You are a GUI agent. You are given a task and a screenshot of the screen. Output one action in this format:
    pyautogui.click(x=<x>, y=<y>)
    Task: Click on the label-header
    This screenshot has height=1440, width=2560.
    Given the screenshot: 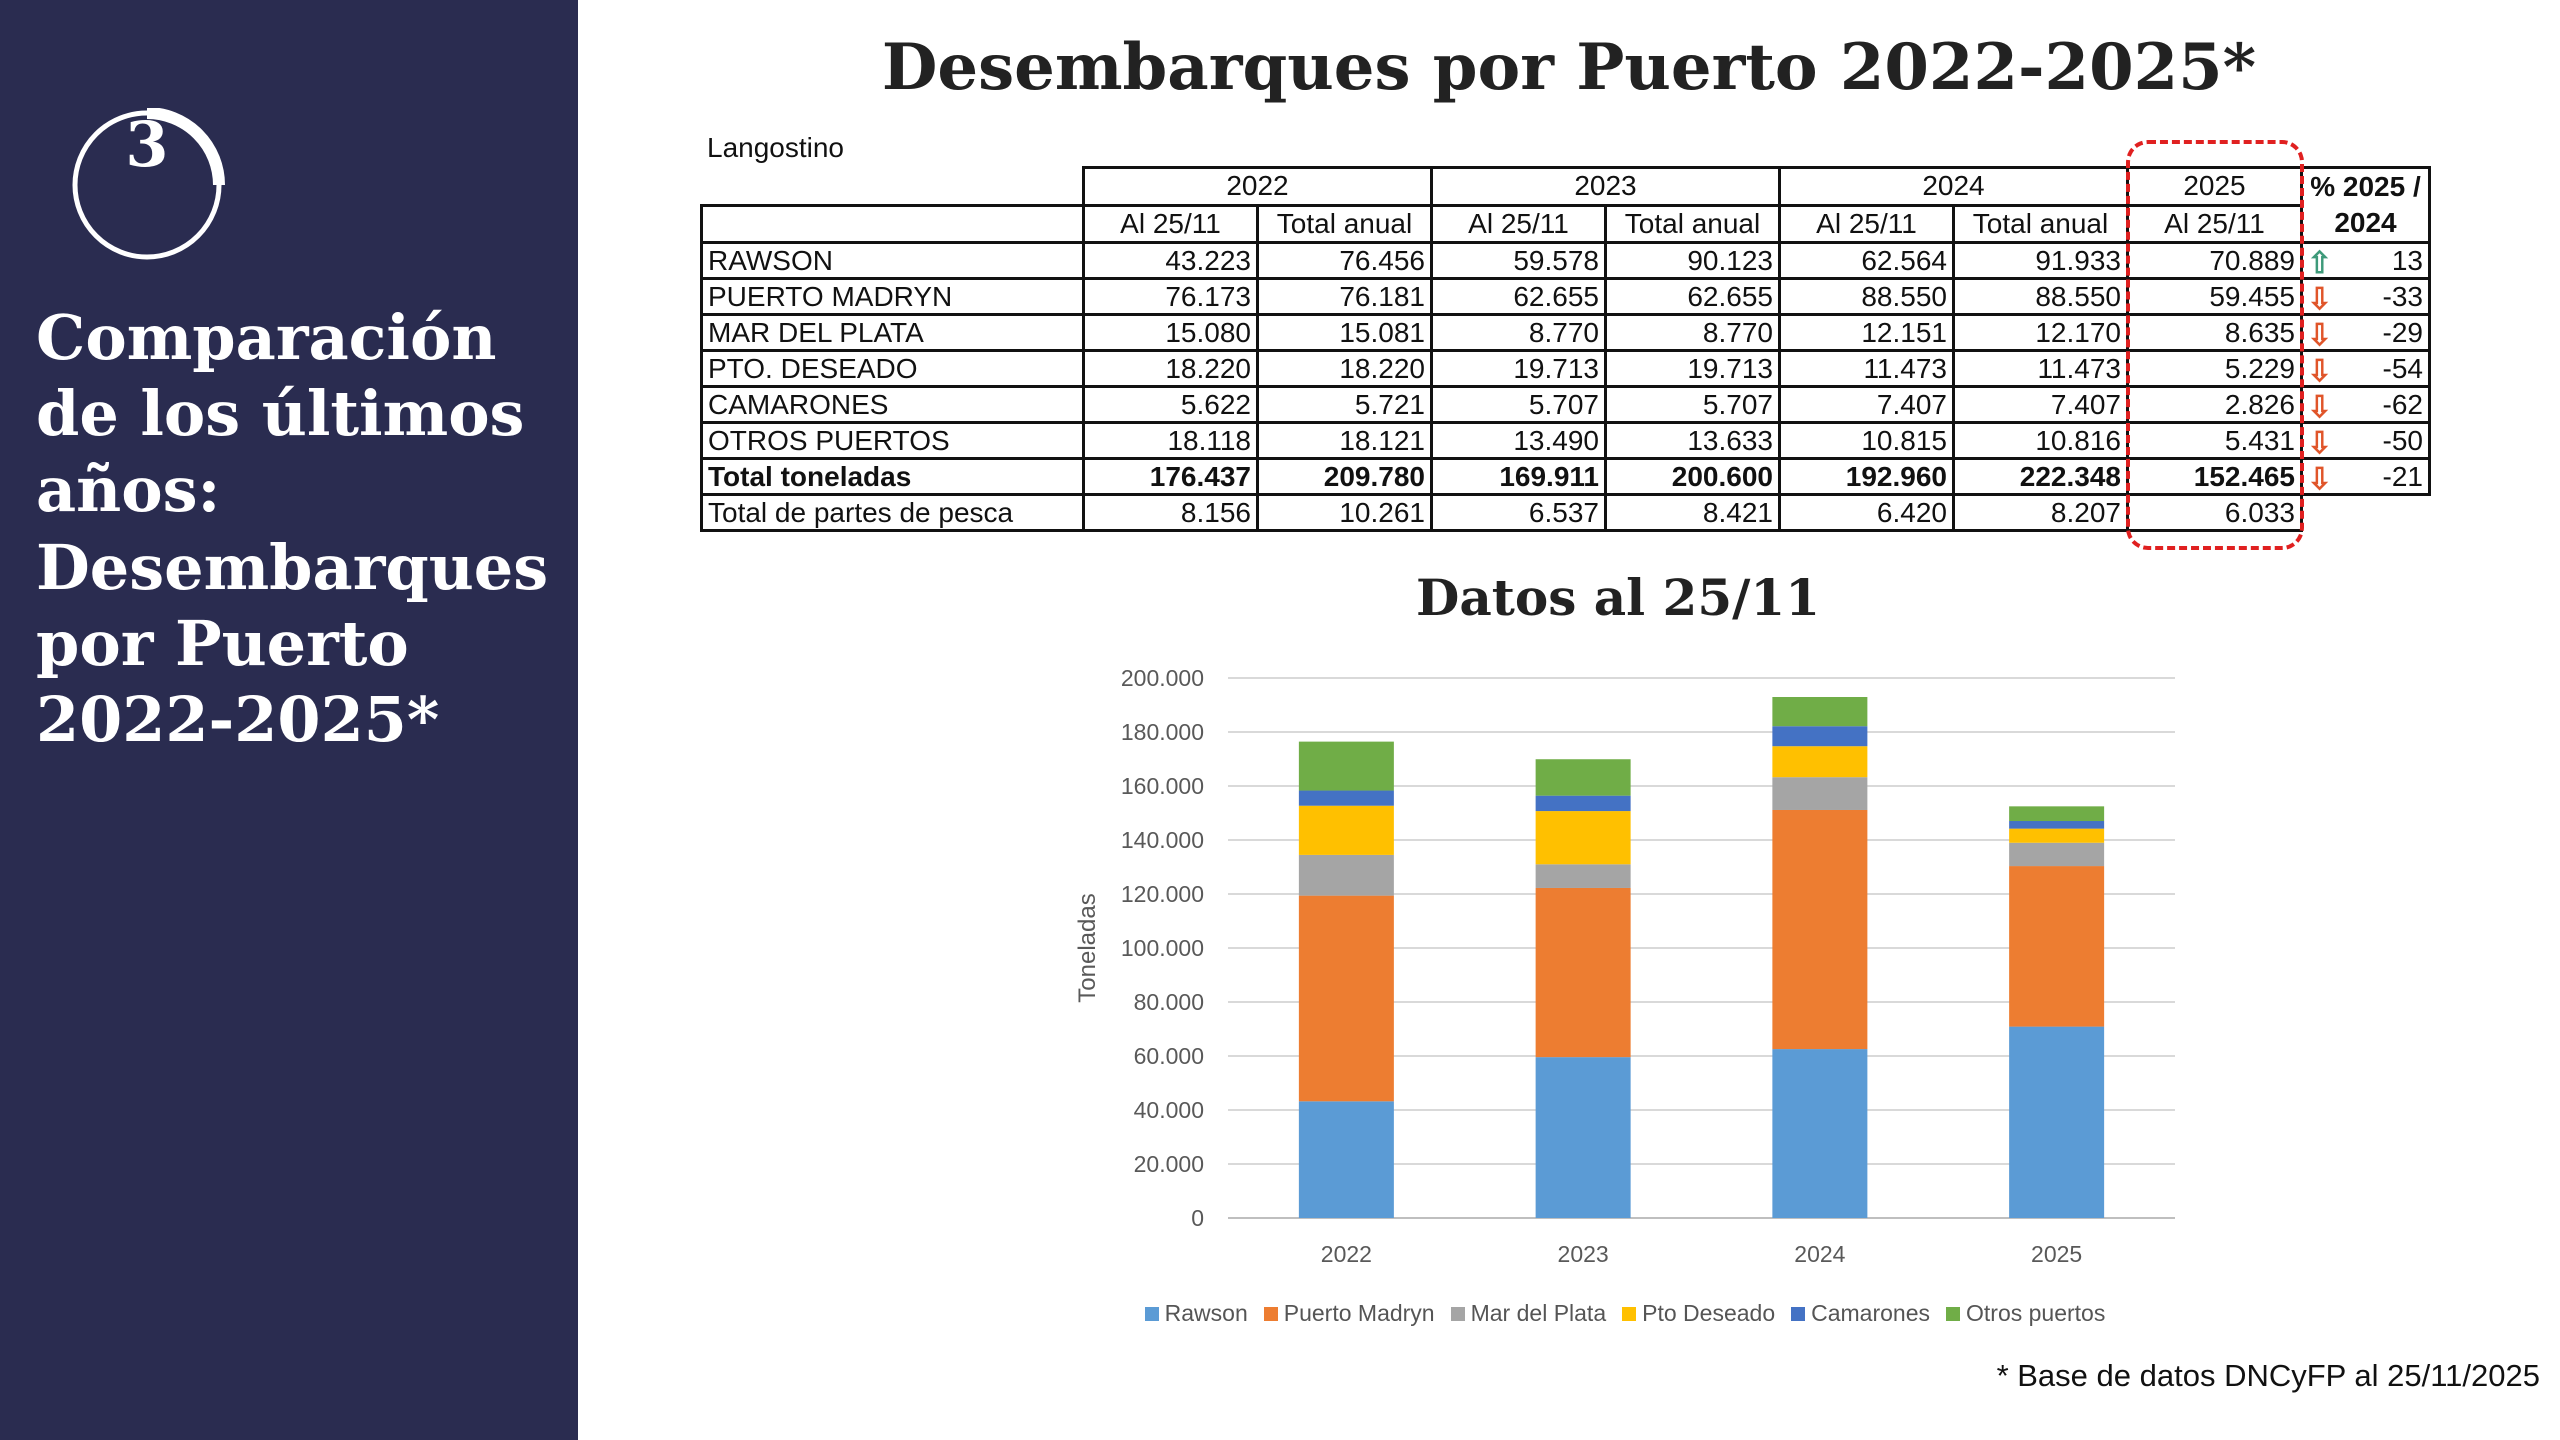 What is the action you would take?
    pyautogui.click(x=892, y=223)
    